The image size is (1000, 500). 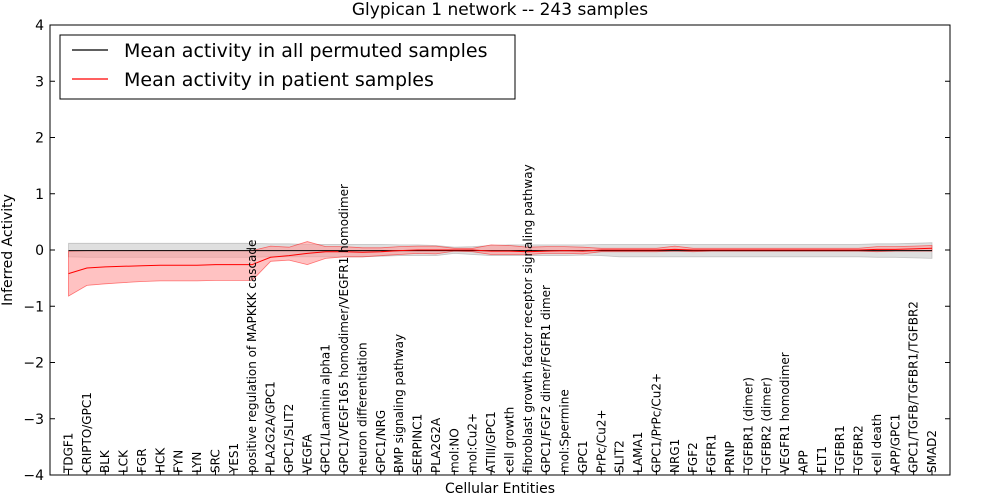 What do you see at coordinates (436, 445) in the screenshot?
I see `x-tick-label: PLA2G2A` at bounding box center [436, 445].